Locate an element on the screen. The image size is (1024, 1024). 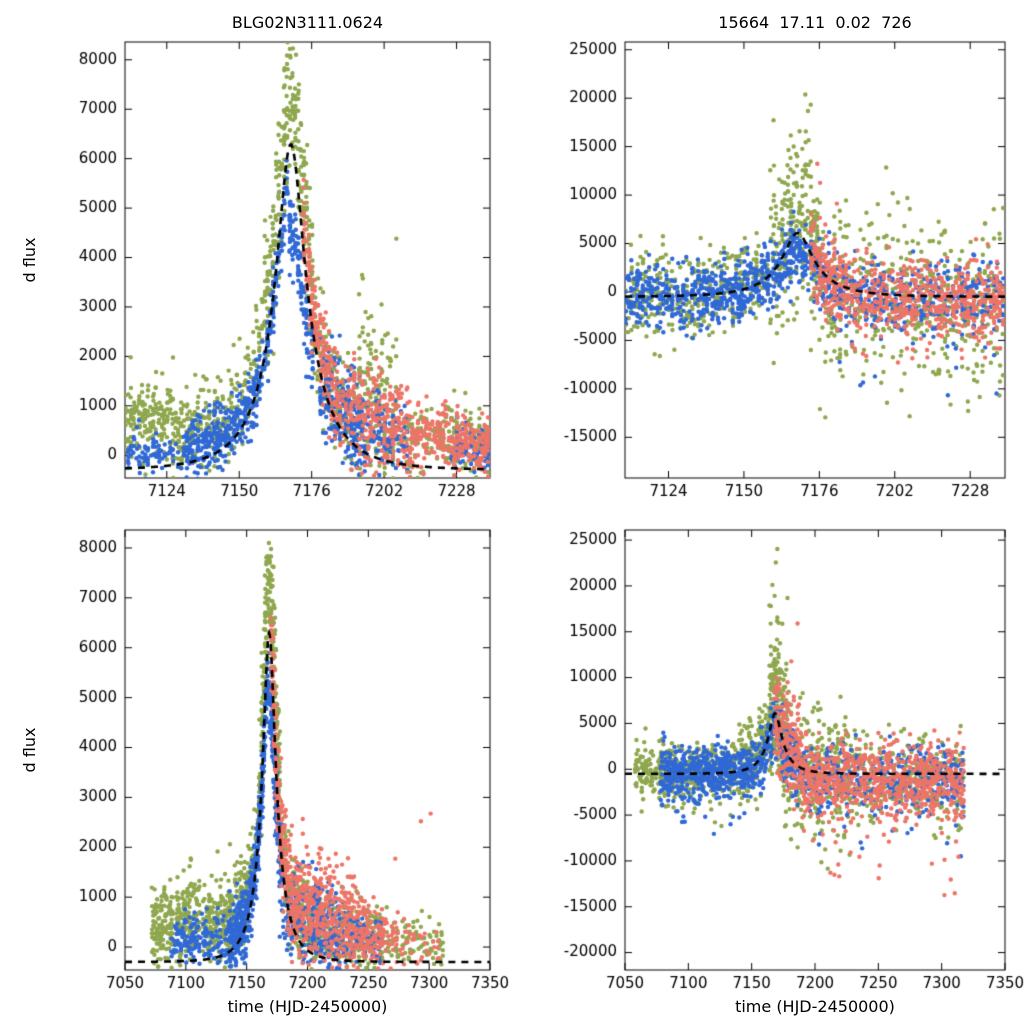
y-axis-label-top-left: d flux is located at coordinates (29, 260).